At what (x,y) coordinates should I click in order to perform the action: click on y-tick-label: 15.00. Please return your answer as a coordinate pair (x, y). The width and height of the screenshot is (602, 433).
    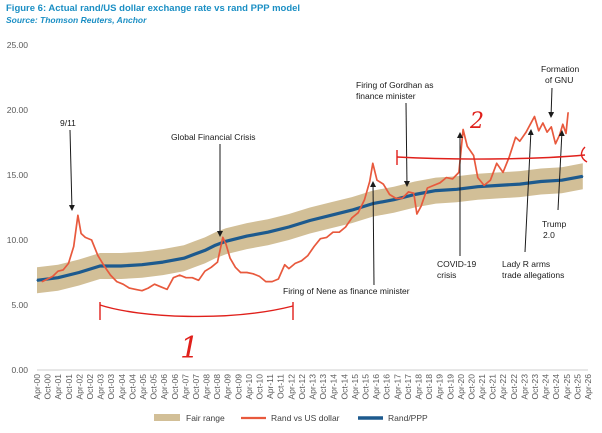
    Looking at the image, I should click on (18, 175).